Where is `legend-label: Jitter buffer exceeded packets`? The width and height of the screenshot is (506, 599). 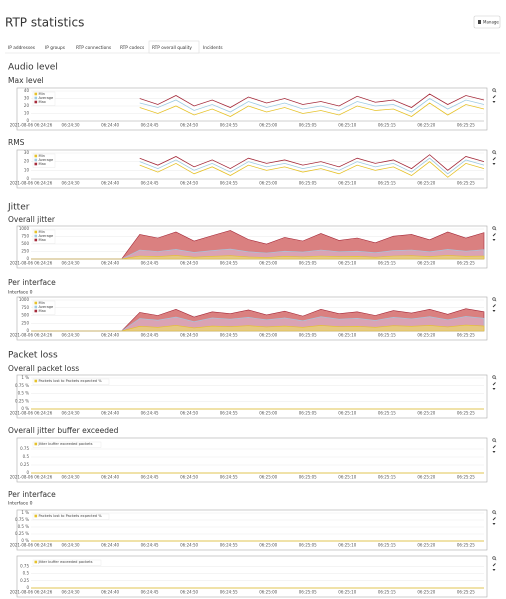
legend-label: Jitter buffer exceeded packets is located at coordinates (65, 444).